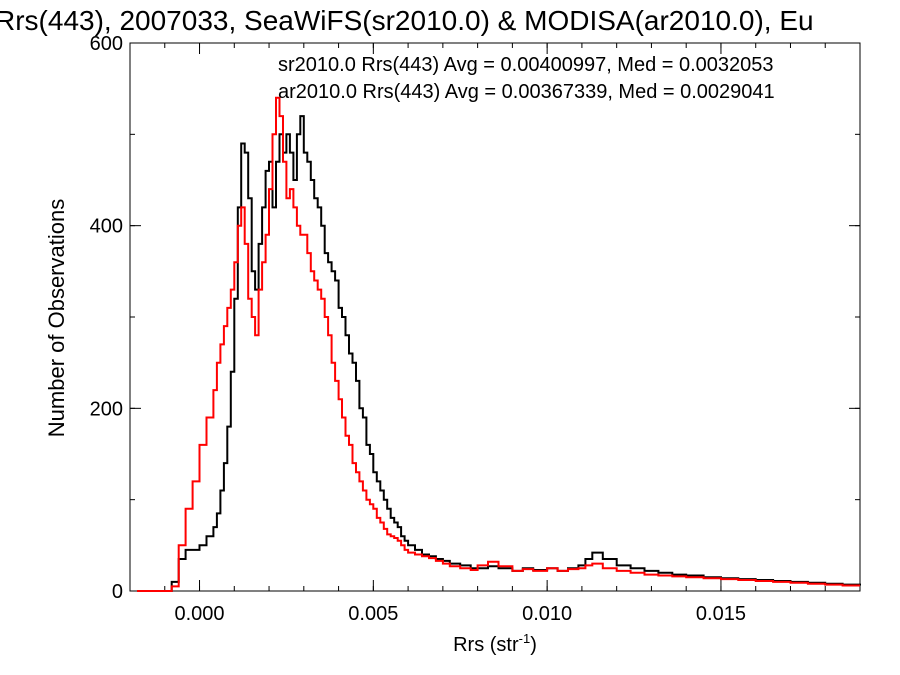  Describe the element at coordinates (373, 614) in the screenshot. I see `x-tick-label: 0.005` at that location.